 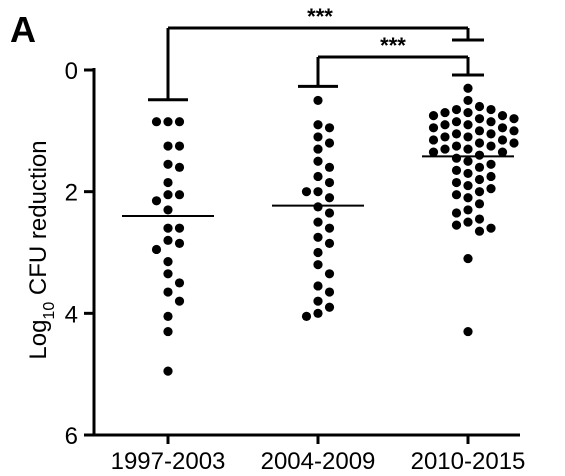 What do you see at coordinates (71, 193) in the screenshot?
I see `y-tick-label: 2` at bounding box center [71, 193].